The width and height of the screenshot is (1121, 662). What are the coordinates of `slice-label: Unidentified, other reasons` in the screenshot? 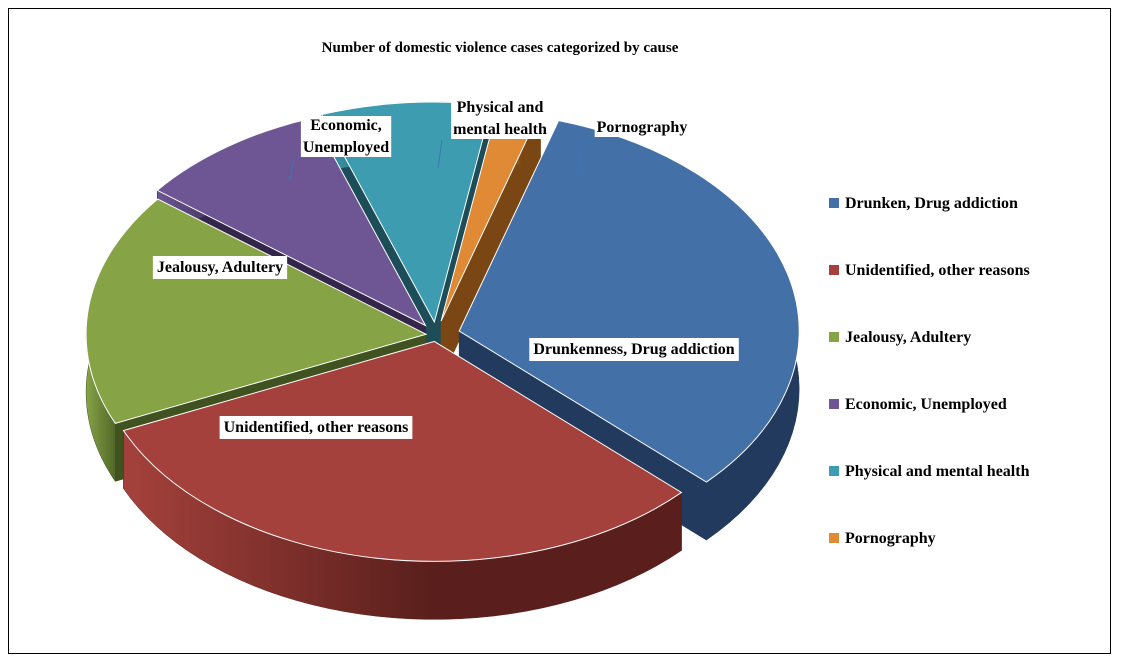 It's located at (316, 427).